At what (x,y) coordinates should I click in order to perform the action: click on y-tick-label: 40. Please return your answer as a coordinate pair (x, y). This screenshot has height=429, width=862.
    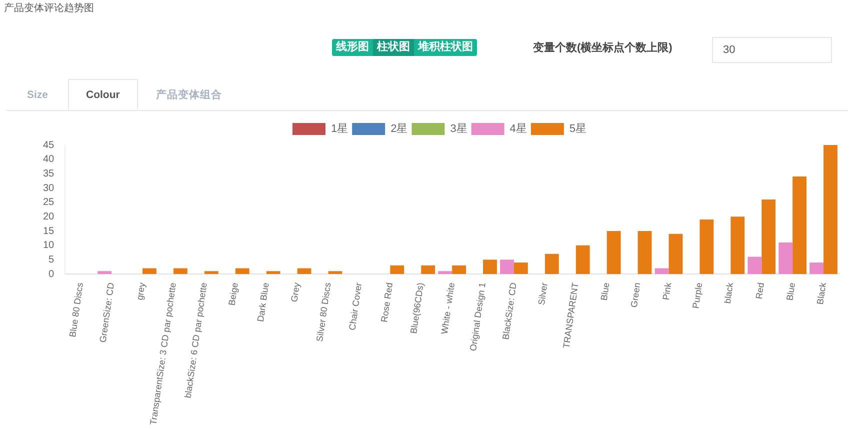
    Looking at the image, I should click on (49, 160).